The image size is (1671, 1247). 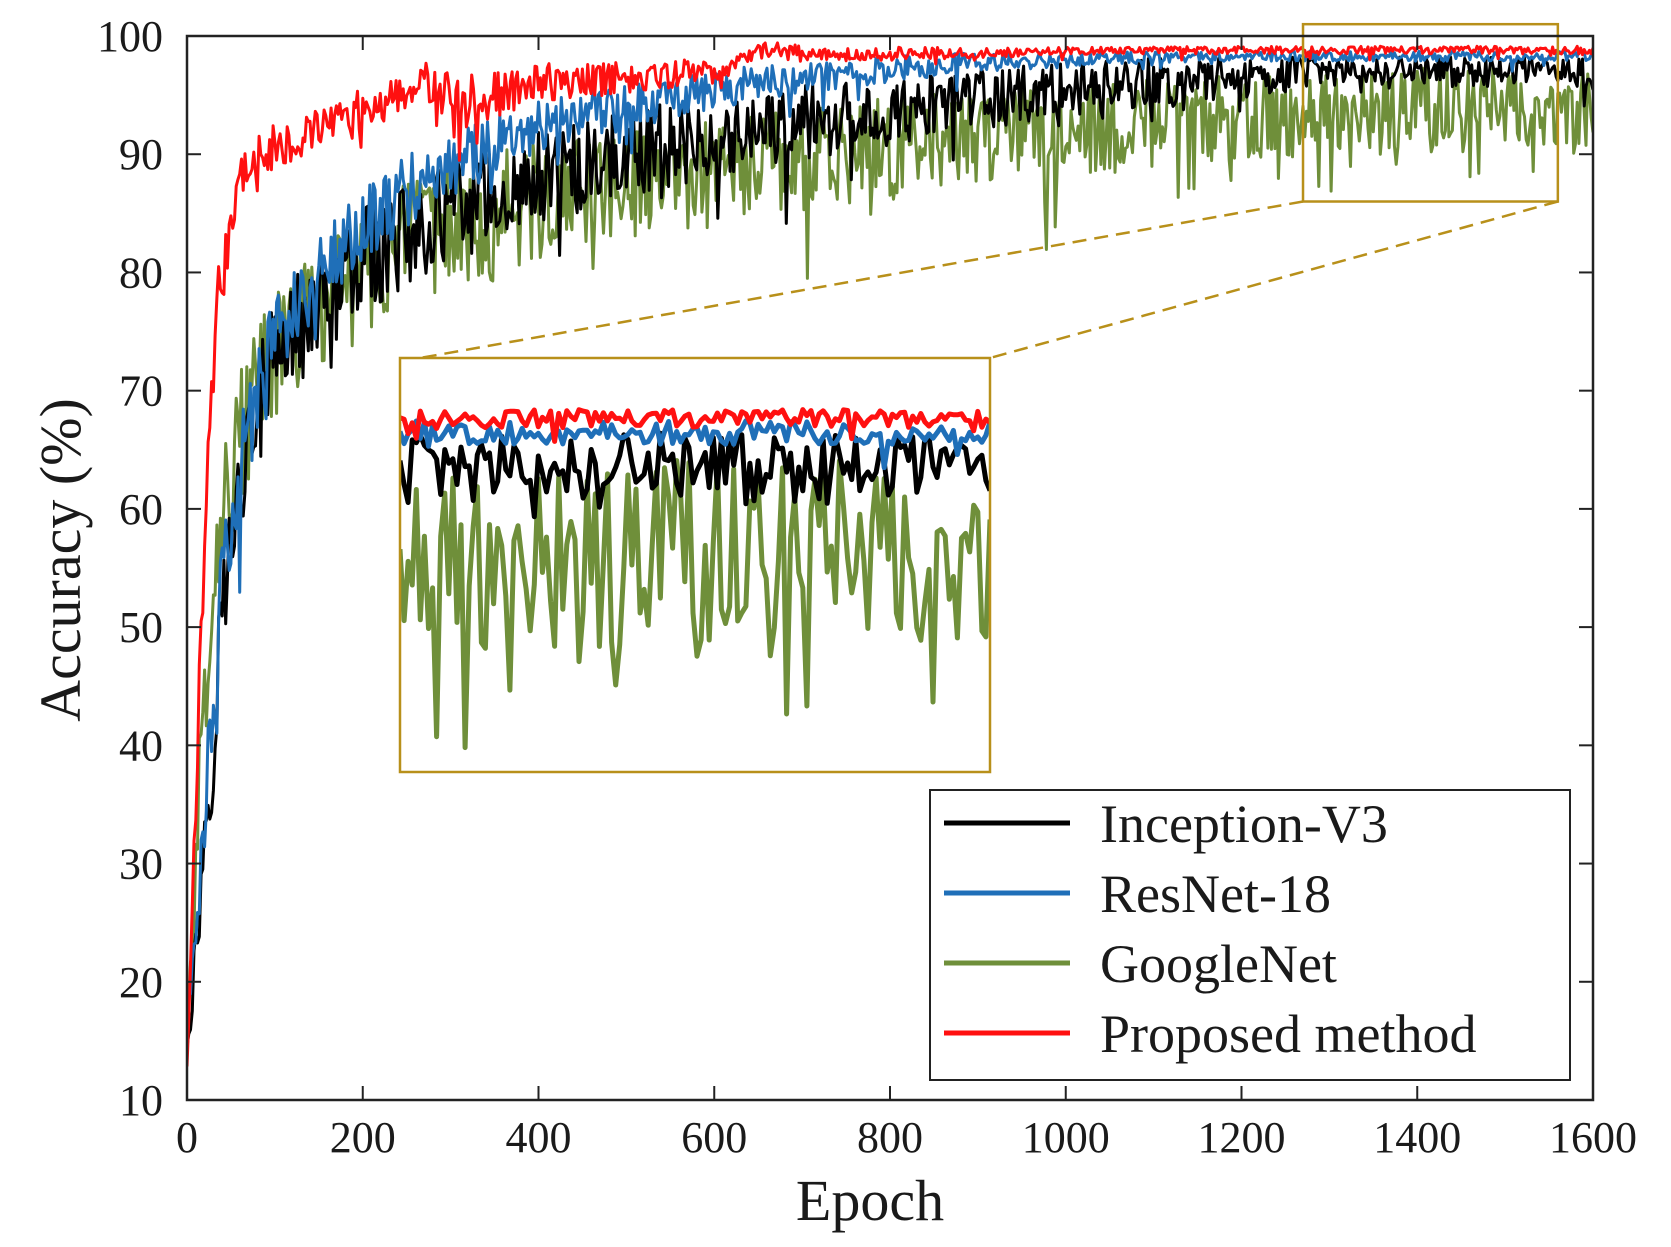 I want to click on x-tick-label: 800, so click(x=890, y=1137).